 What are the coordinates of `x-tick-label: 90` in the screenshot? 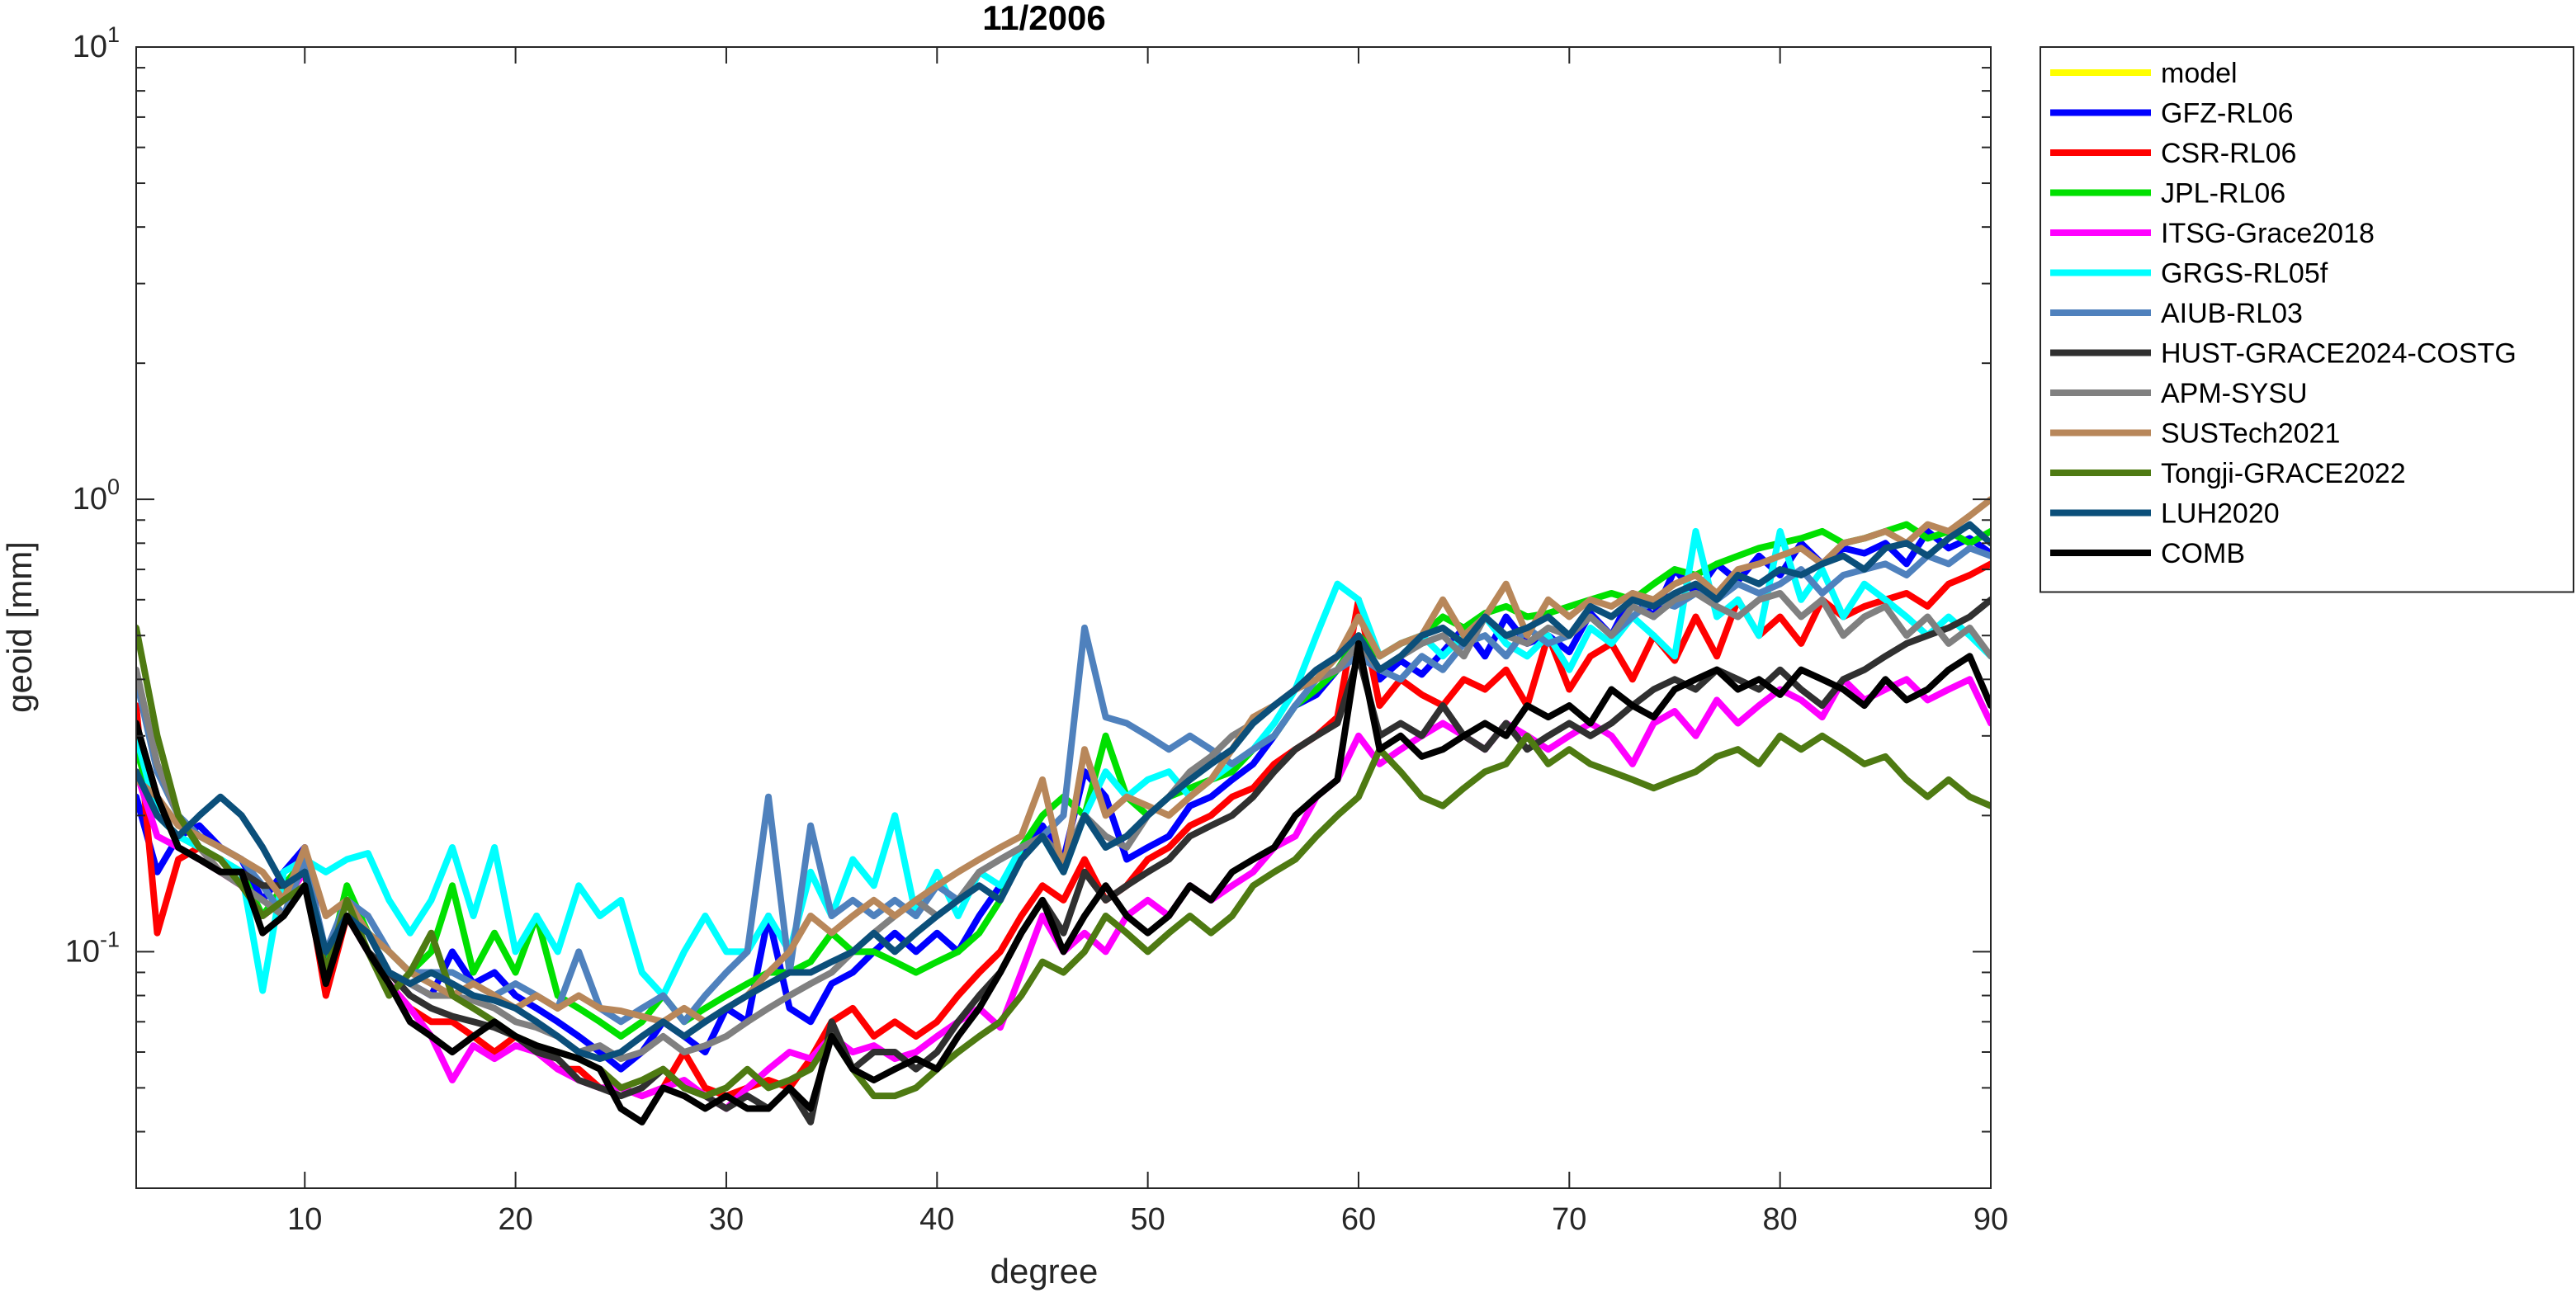 It's located at (1990, 1219).